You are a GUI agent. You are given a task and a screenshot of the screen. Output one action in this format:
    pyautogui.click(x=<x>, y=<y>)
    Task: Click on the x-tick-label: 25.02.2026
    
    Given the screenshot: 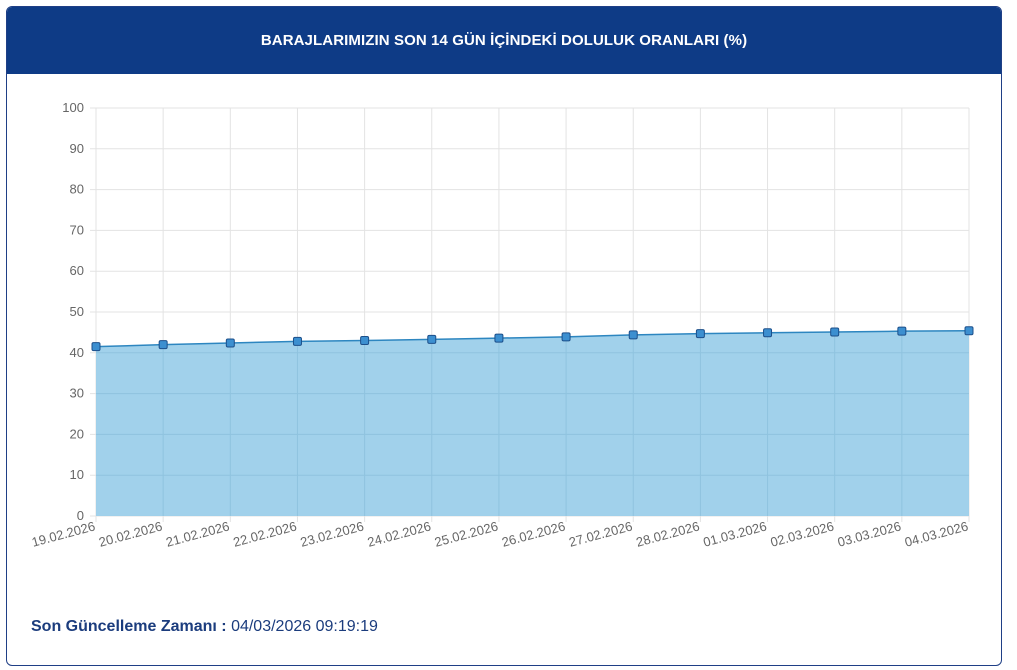 What is the action you would take?
    pyautogui.click(x=466, y=533)
    